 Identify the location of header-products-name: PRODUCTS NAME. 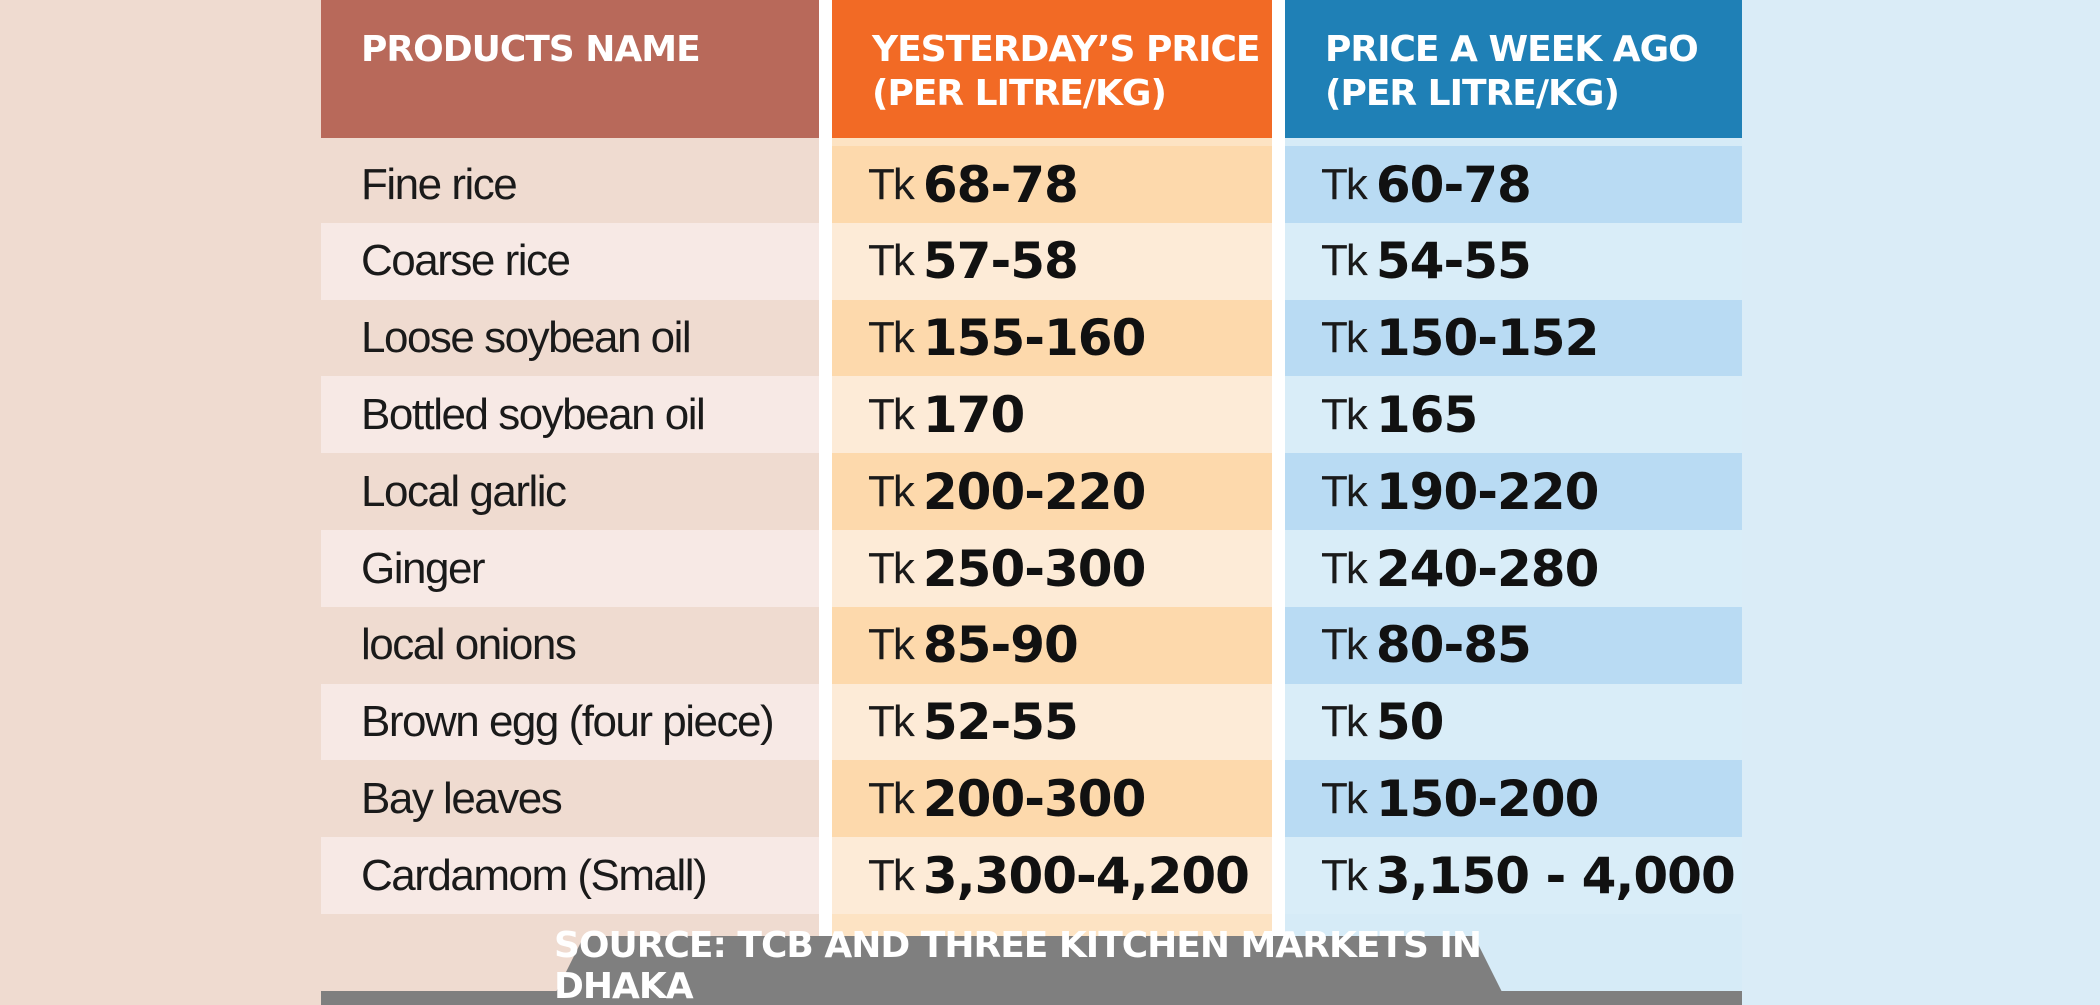
(570, 69).